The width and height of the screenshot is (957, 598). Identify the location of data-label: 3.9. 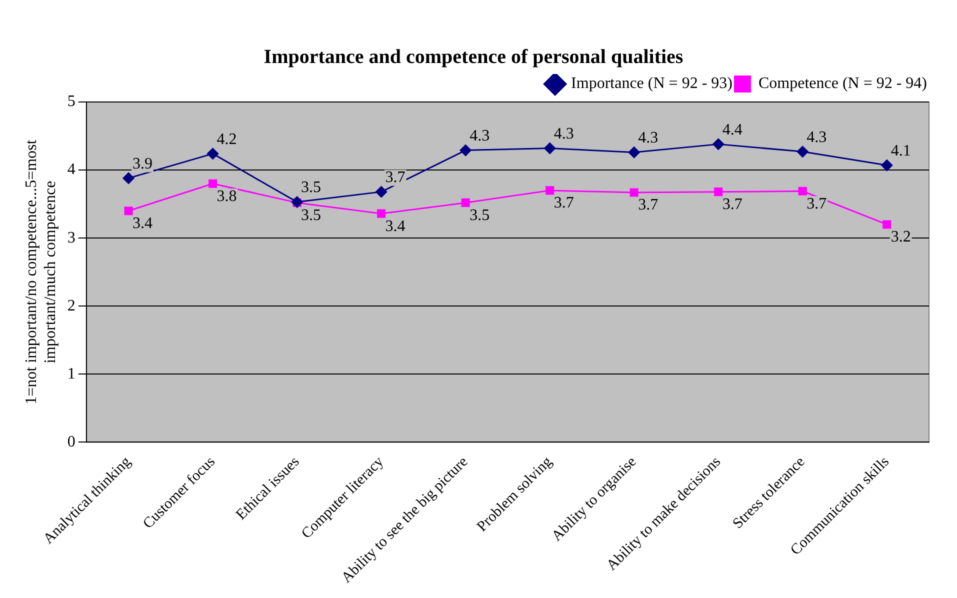
(142, 163).